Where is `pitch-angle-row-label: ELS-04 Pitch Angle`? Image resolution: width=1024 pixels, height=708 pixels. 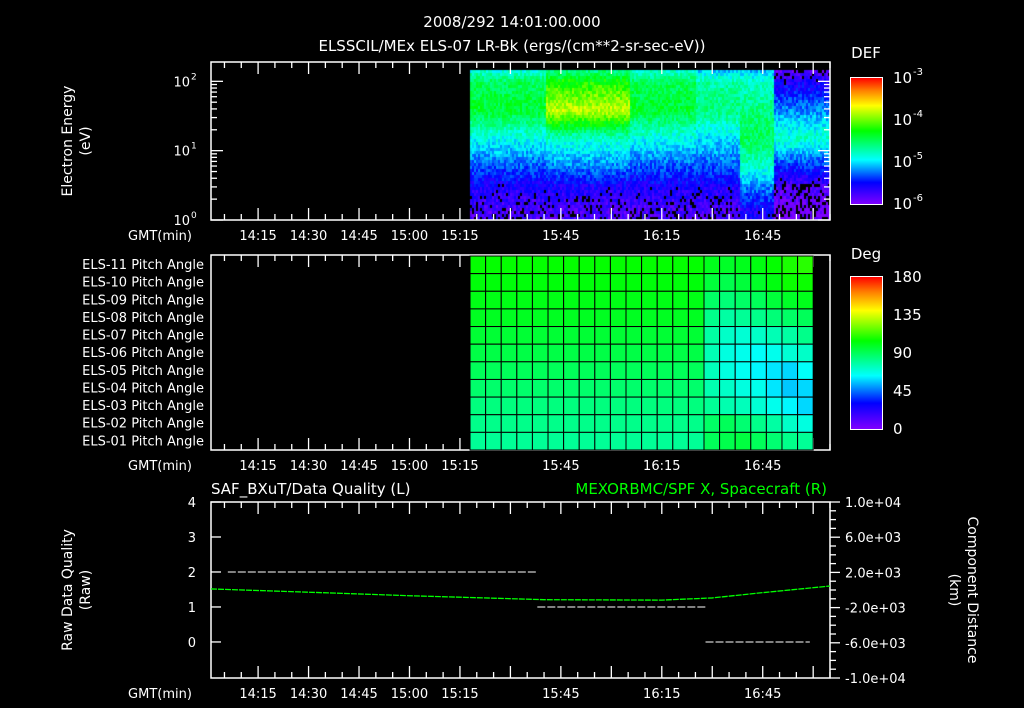
pitch-angle-row-label: ELS-04 Pitch Angle is located at coordinates (143, 388).